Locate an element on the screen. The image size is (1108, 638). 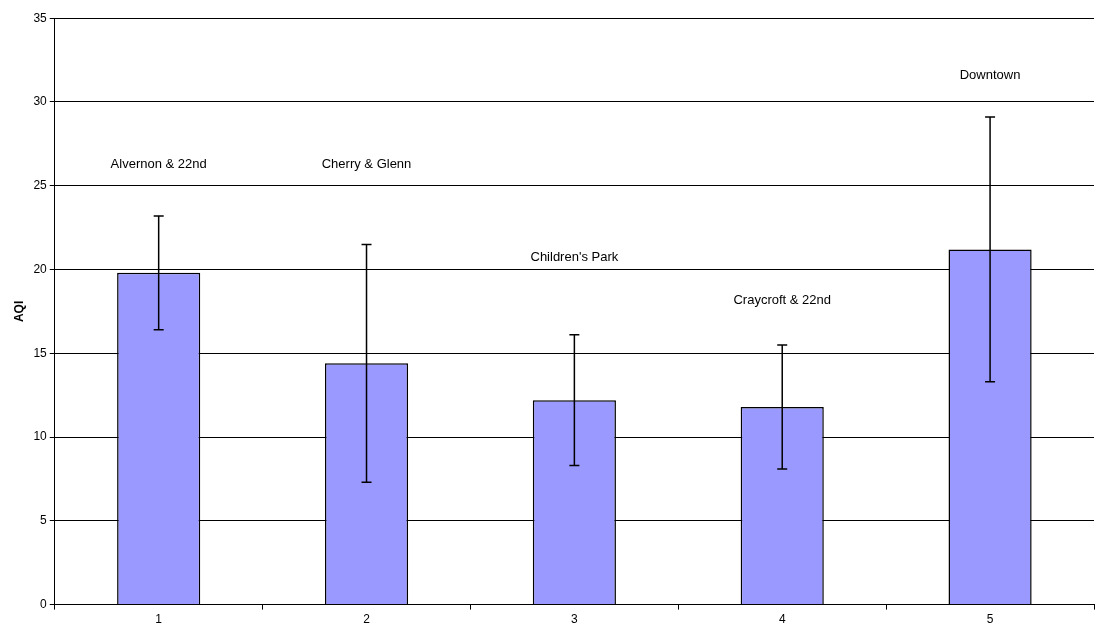
y-tick-label: 0 is located at coordinates (44, 603).